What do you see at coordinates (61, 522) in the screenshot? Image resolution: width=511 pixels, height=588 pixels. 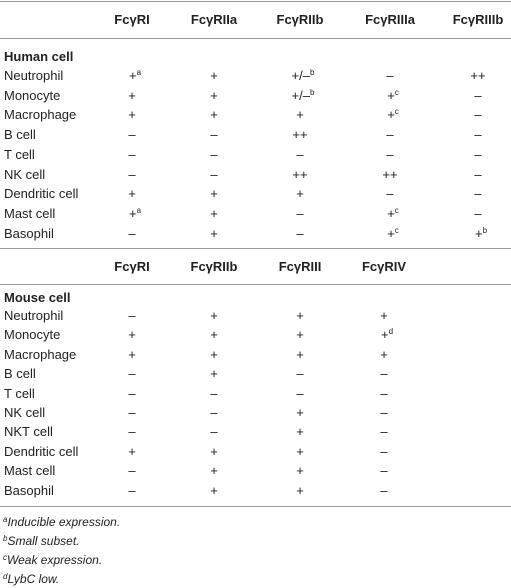 I see `footnote: aInducible expression.` at bounding box center [61, 522].